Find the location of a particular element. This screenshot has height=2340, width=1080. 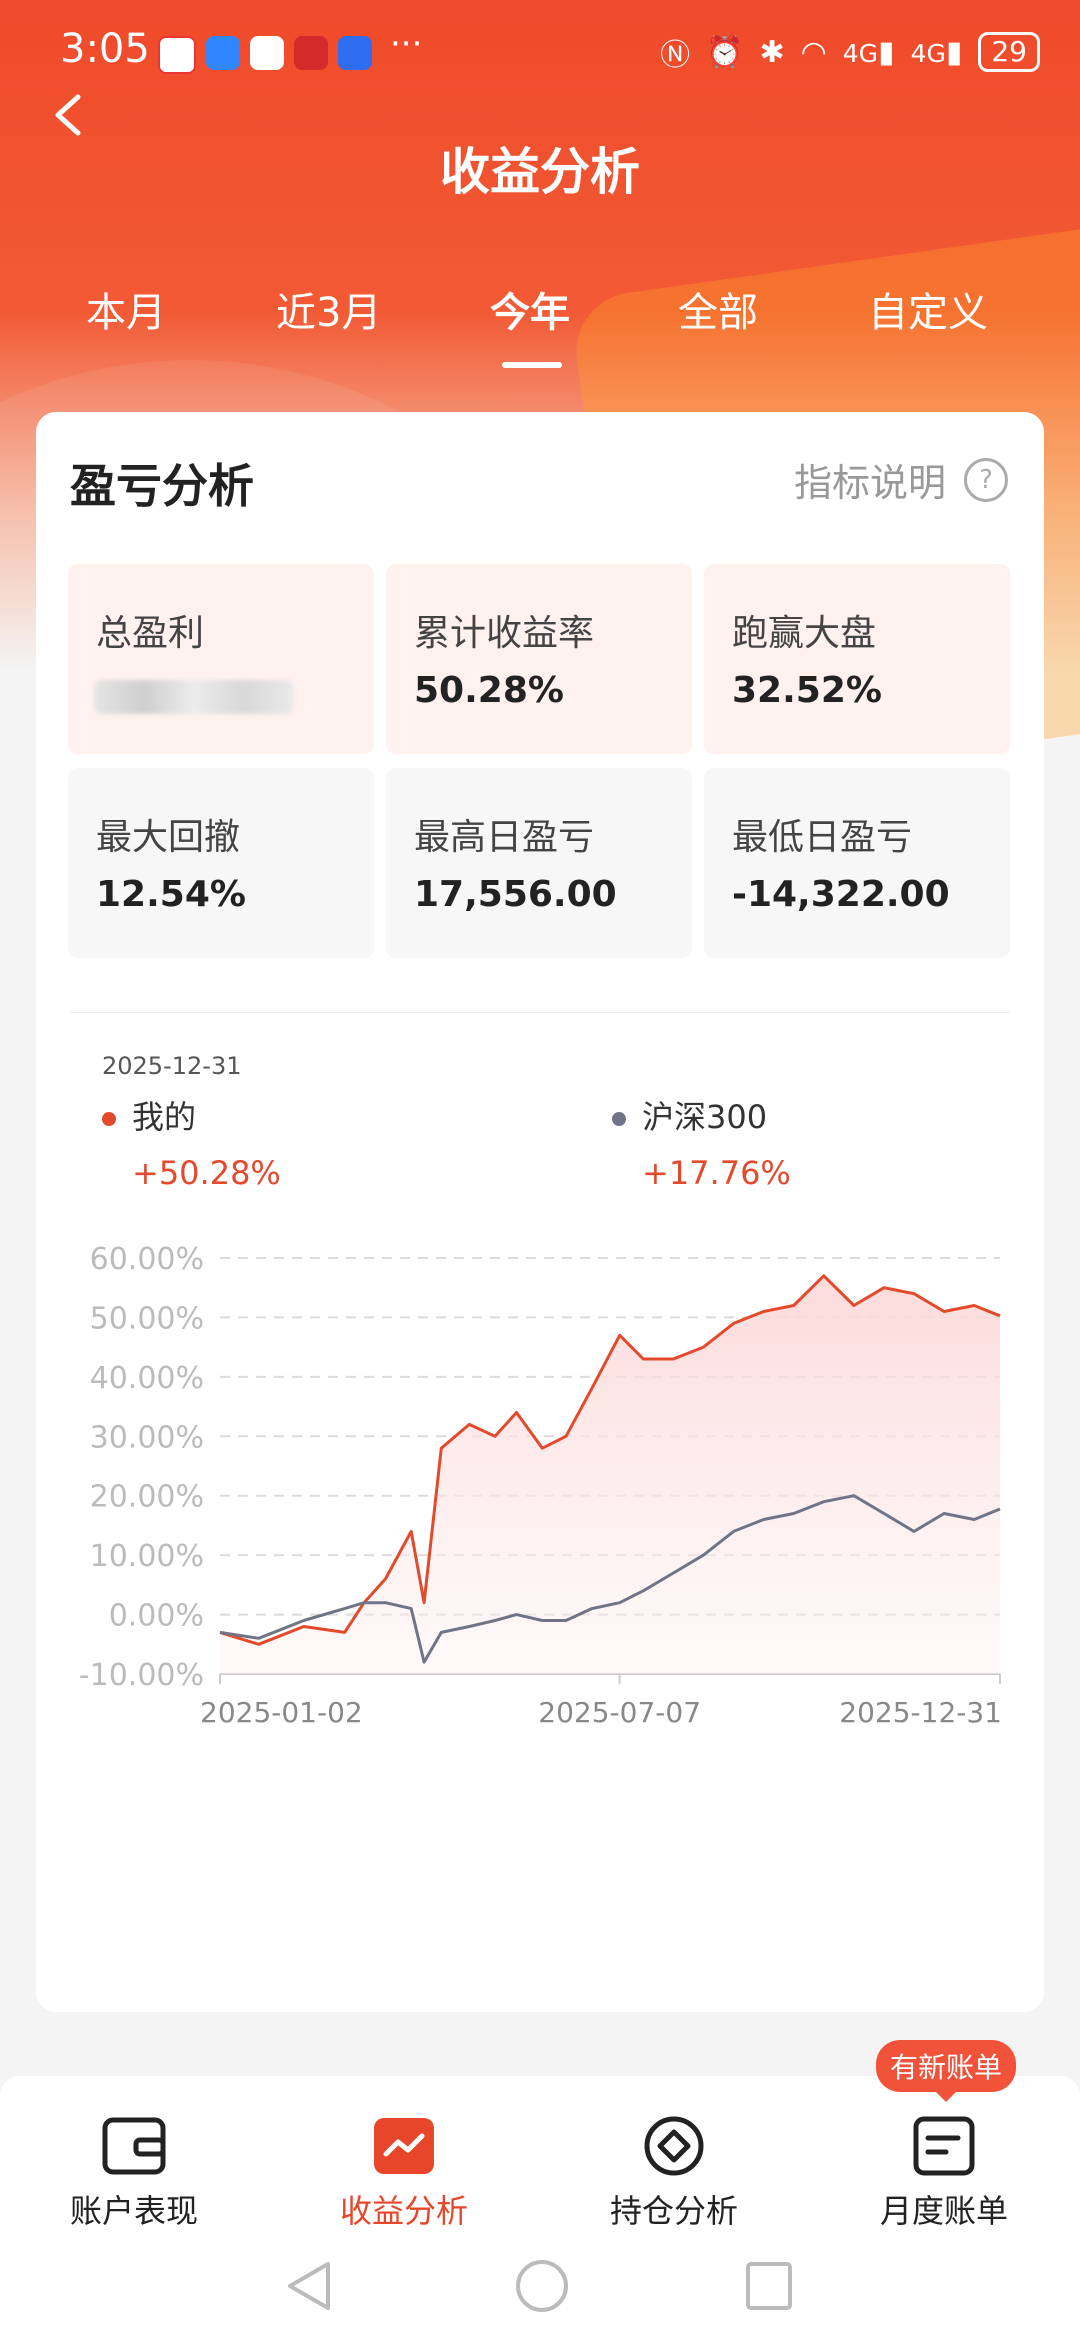

back-button is located at coordinates (70, 115).